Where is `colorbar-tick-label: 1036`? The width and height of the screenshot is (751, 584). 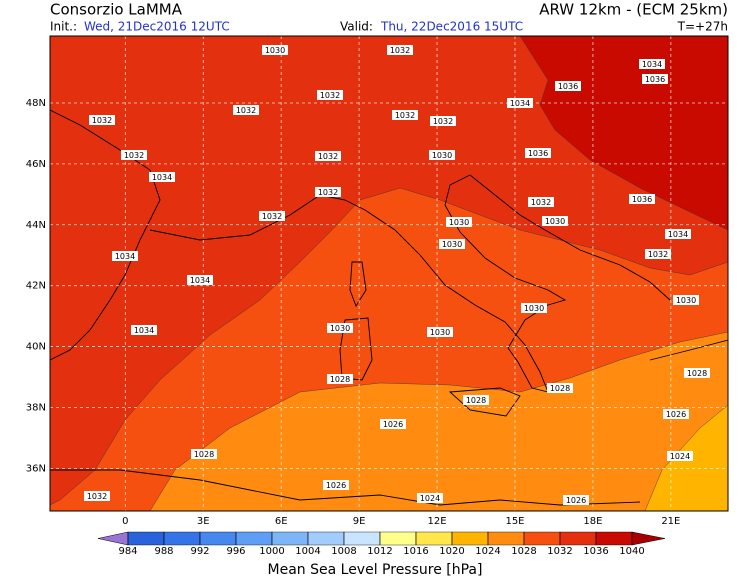 colorbar-tick-label: 1036 is located at coordinates (595, 551).